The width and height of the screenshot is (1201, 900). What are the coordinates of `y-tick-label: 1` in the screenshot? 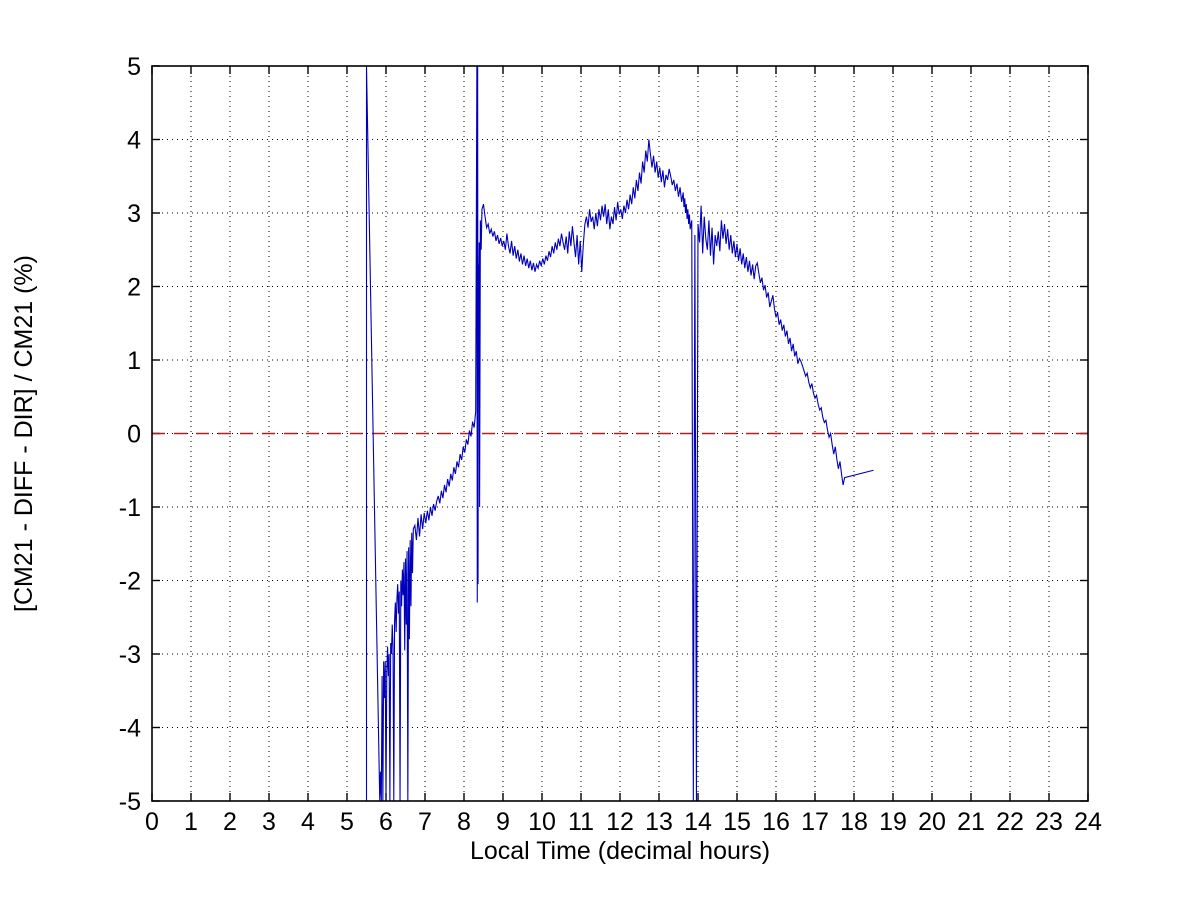 It's located at (134, 361).